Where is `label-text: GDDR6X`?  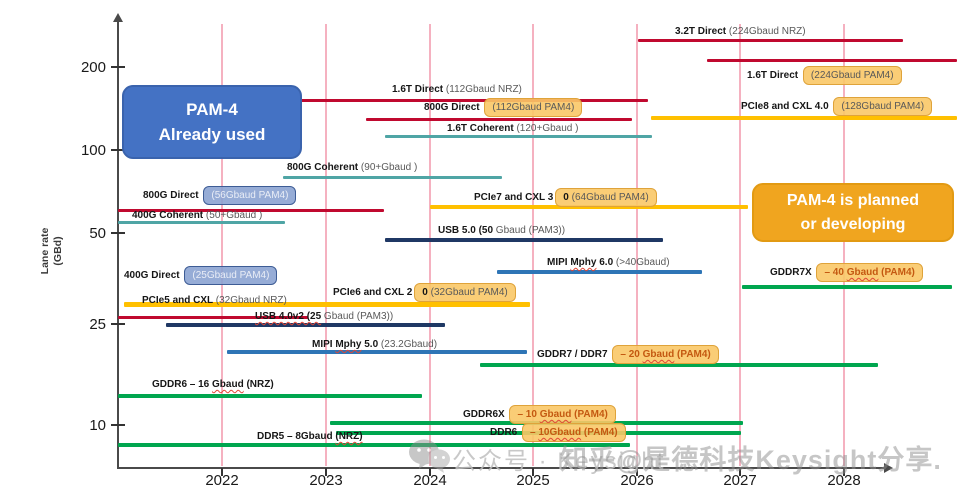
label-text: GDDR6X is located at coordinates (485, 414).